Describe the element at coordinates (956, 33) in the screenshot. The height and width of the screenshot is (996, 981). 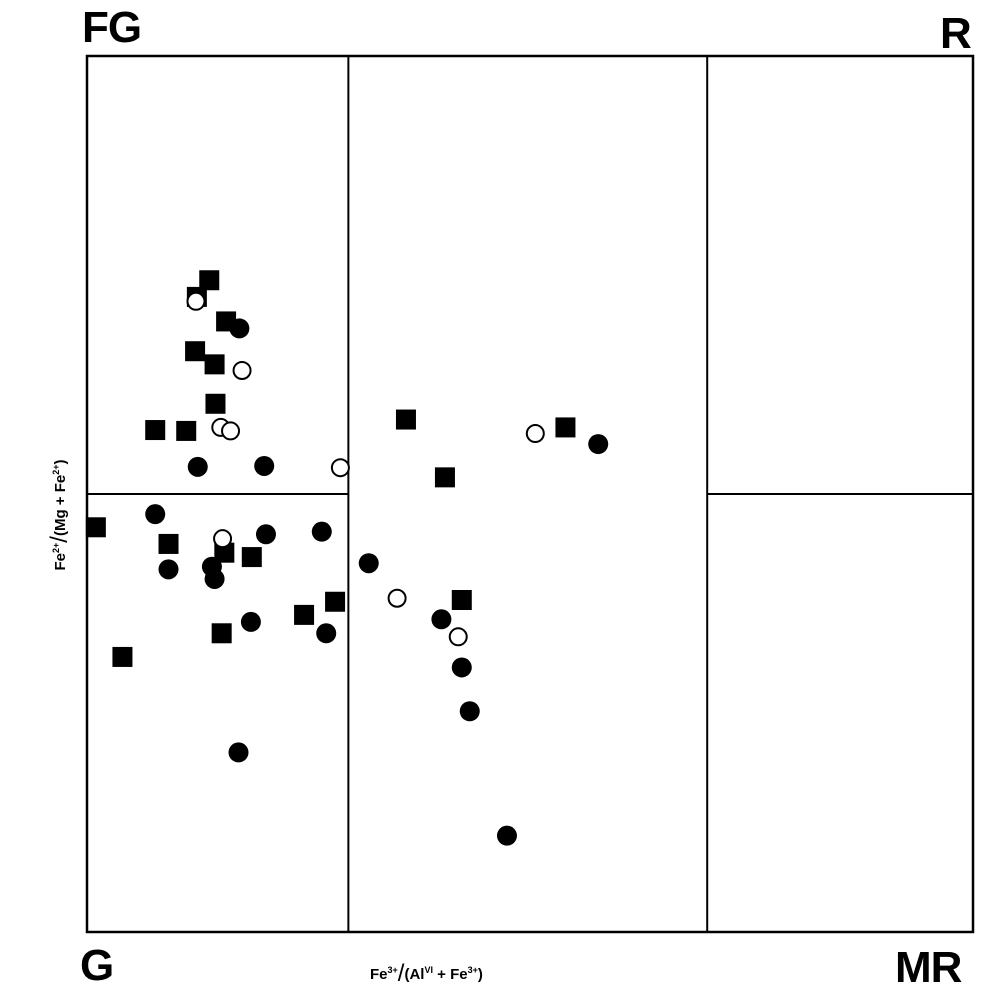
I see `corner-label-r: R` at that location.